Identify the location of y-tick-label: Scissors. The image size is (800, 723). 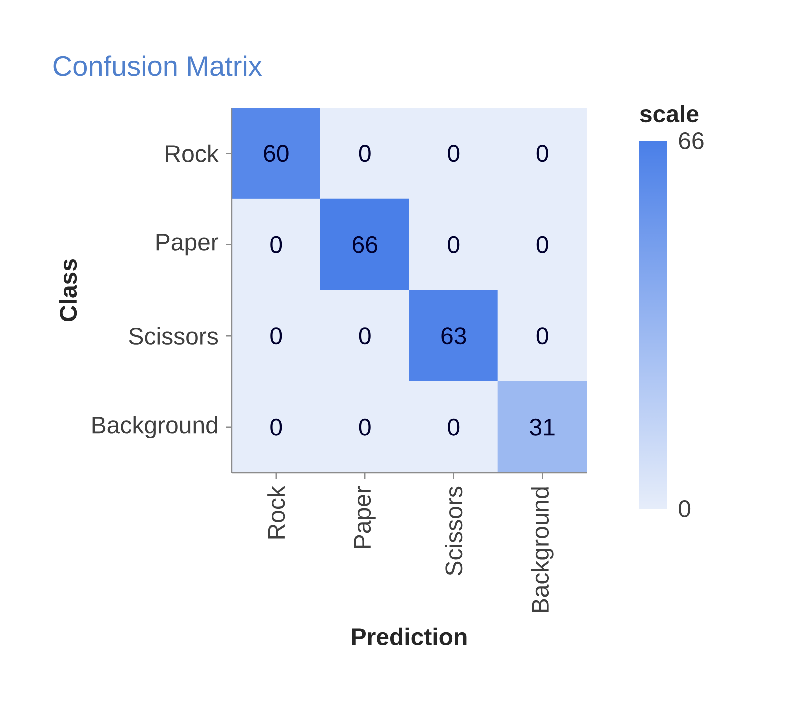
(173, 336).